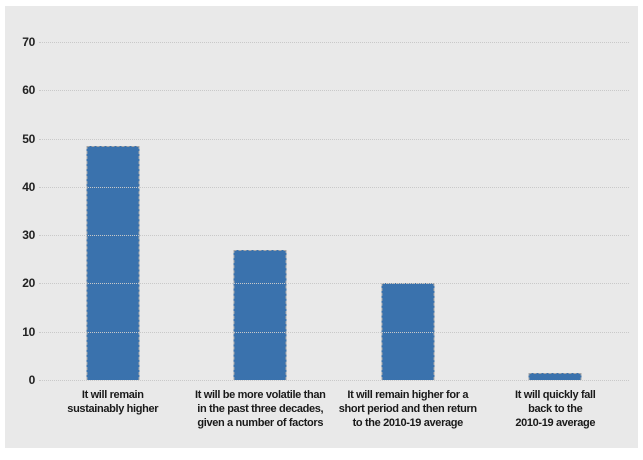 The image size is (643, 460). What do you see at coordinates (28, 42) in the screenshot?
I see `y-tick-label-70: 70` at bounding box center [28, 42].